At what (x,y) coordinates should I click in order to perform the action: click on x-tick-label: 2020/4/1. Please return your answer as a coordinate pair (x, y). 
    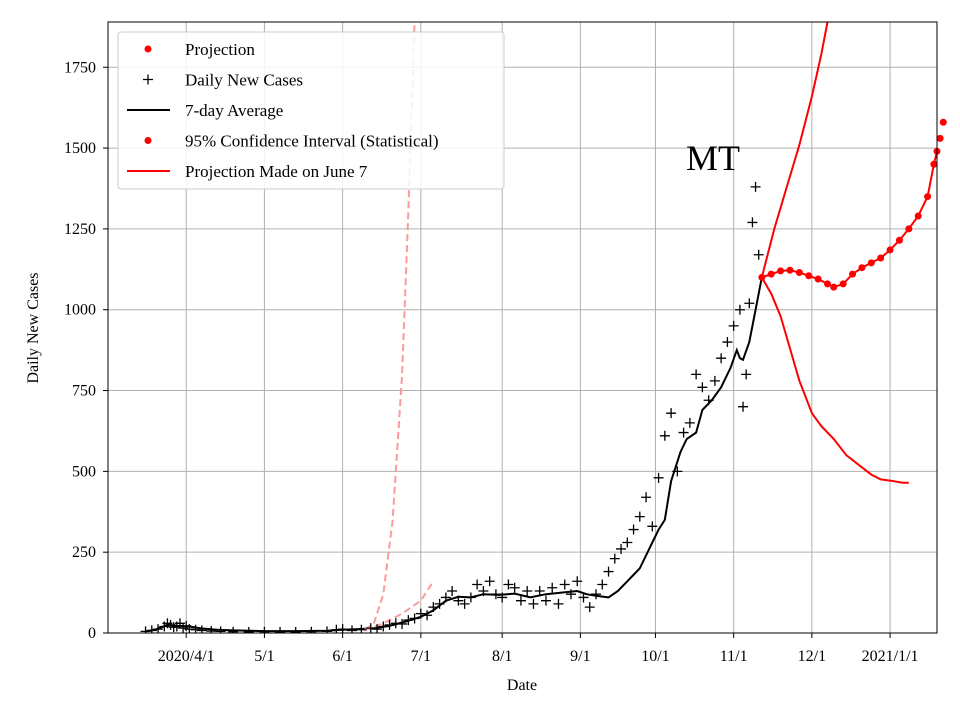
    Looking at the image, I should click on (186, 656).